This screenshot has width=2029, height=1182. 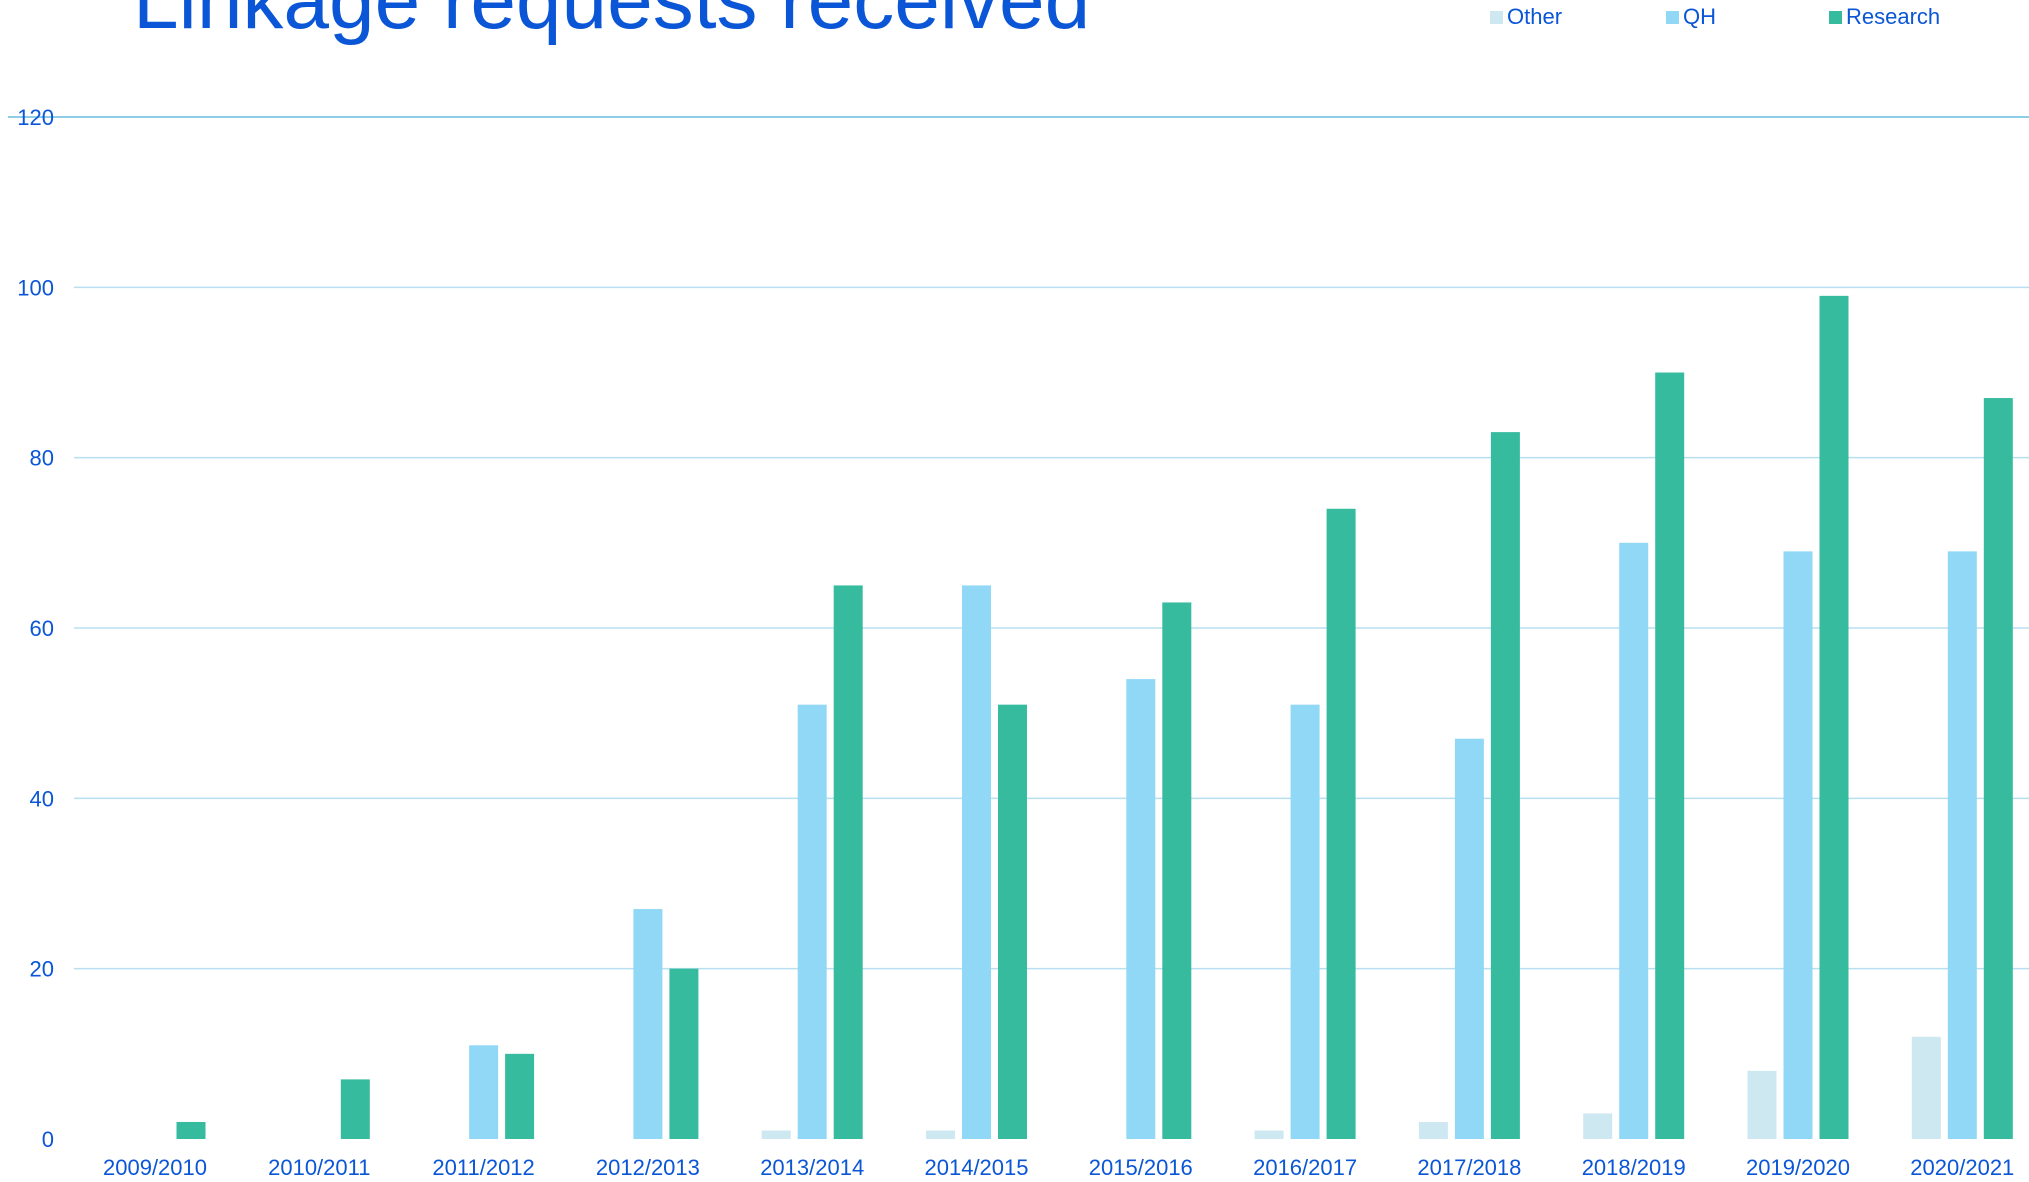 I want to click on bar-qh-2016-2017, so click(x=1305, y=921).